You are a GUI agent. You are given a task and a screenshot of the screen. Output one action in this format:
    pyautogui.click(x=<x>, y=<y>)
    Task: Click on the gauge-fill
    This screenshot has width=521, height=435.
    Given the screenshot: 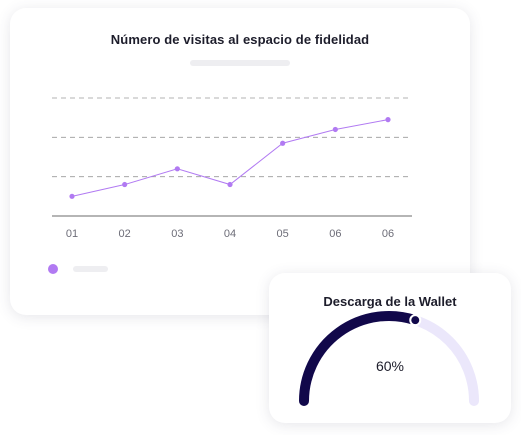 What is the action you would take?
    pyautogui.click(x=360, y=358)
    